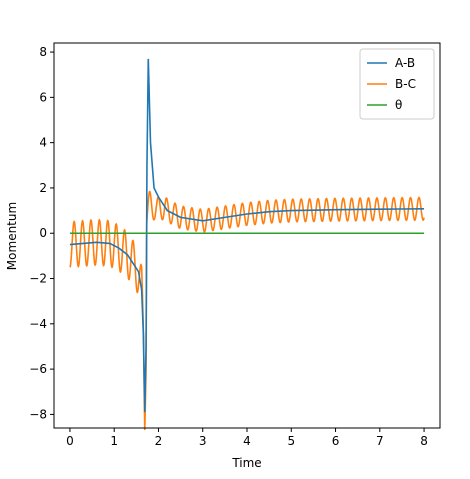 The image size is (470, 479). I want to click on legend-label: θ, so click(398, 105).